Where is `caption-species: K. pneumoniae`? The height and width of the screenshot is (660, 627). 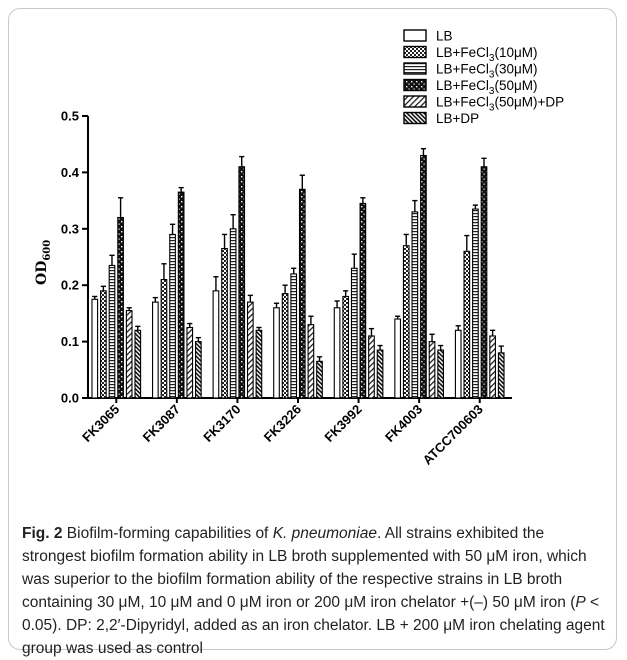 caption-species: K. pneumoniae is located at coordinates (324, 533).